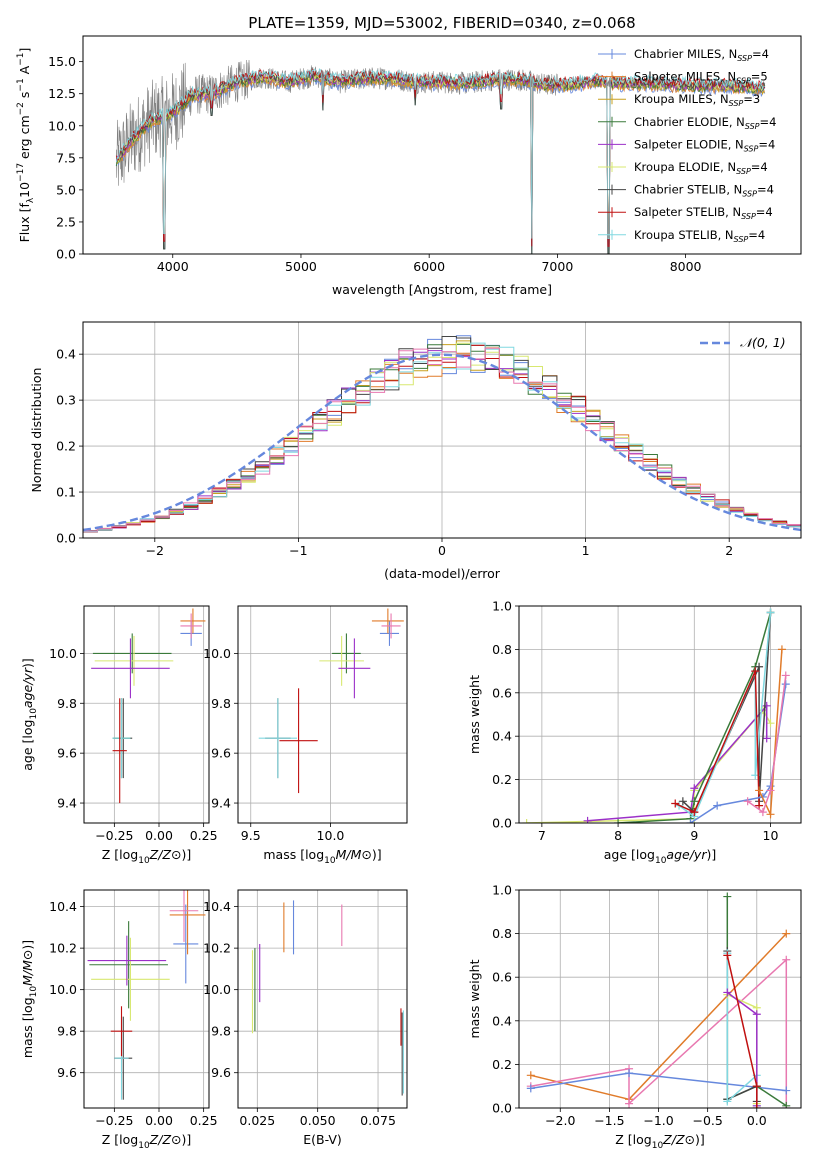  I want to click on x-tick-label: 1, so click(586, 550).